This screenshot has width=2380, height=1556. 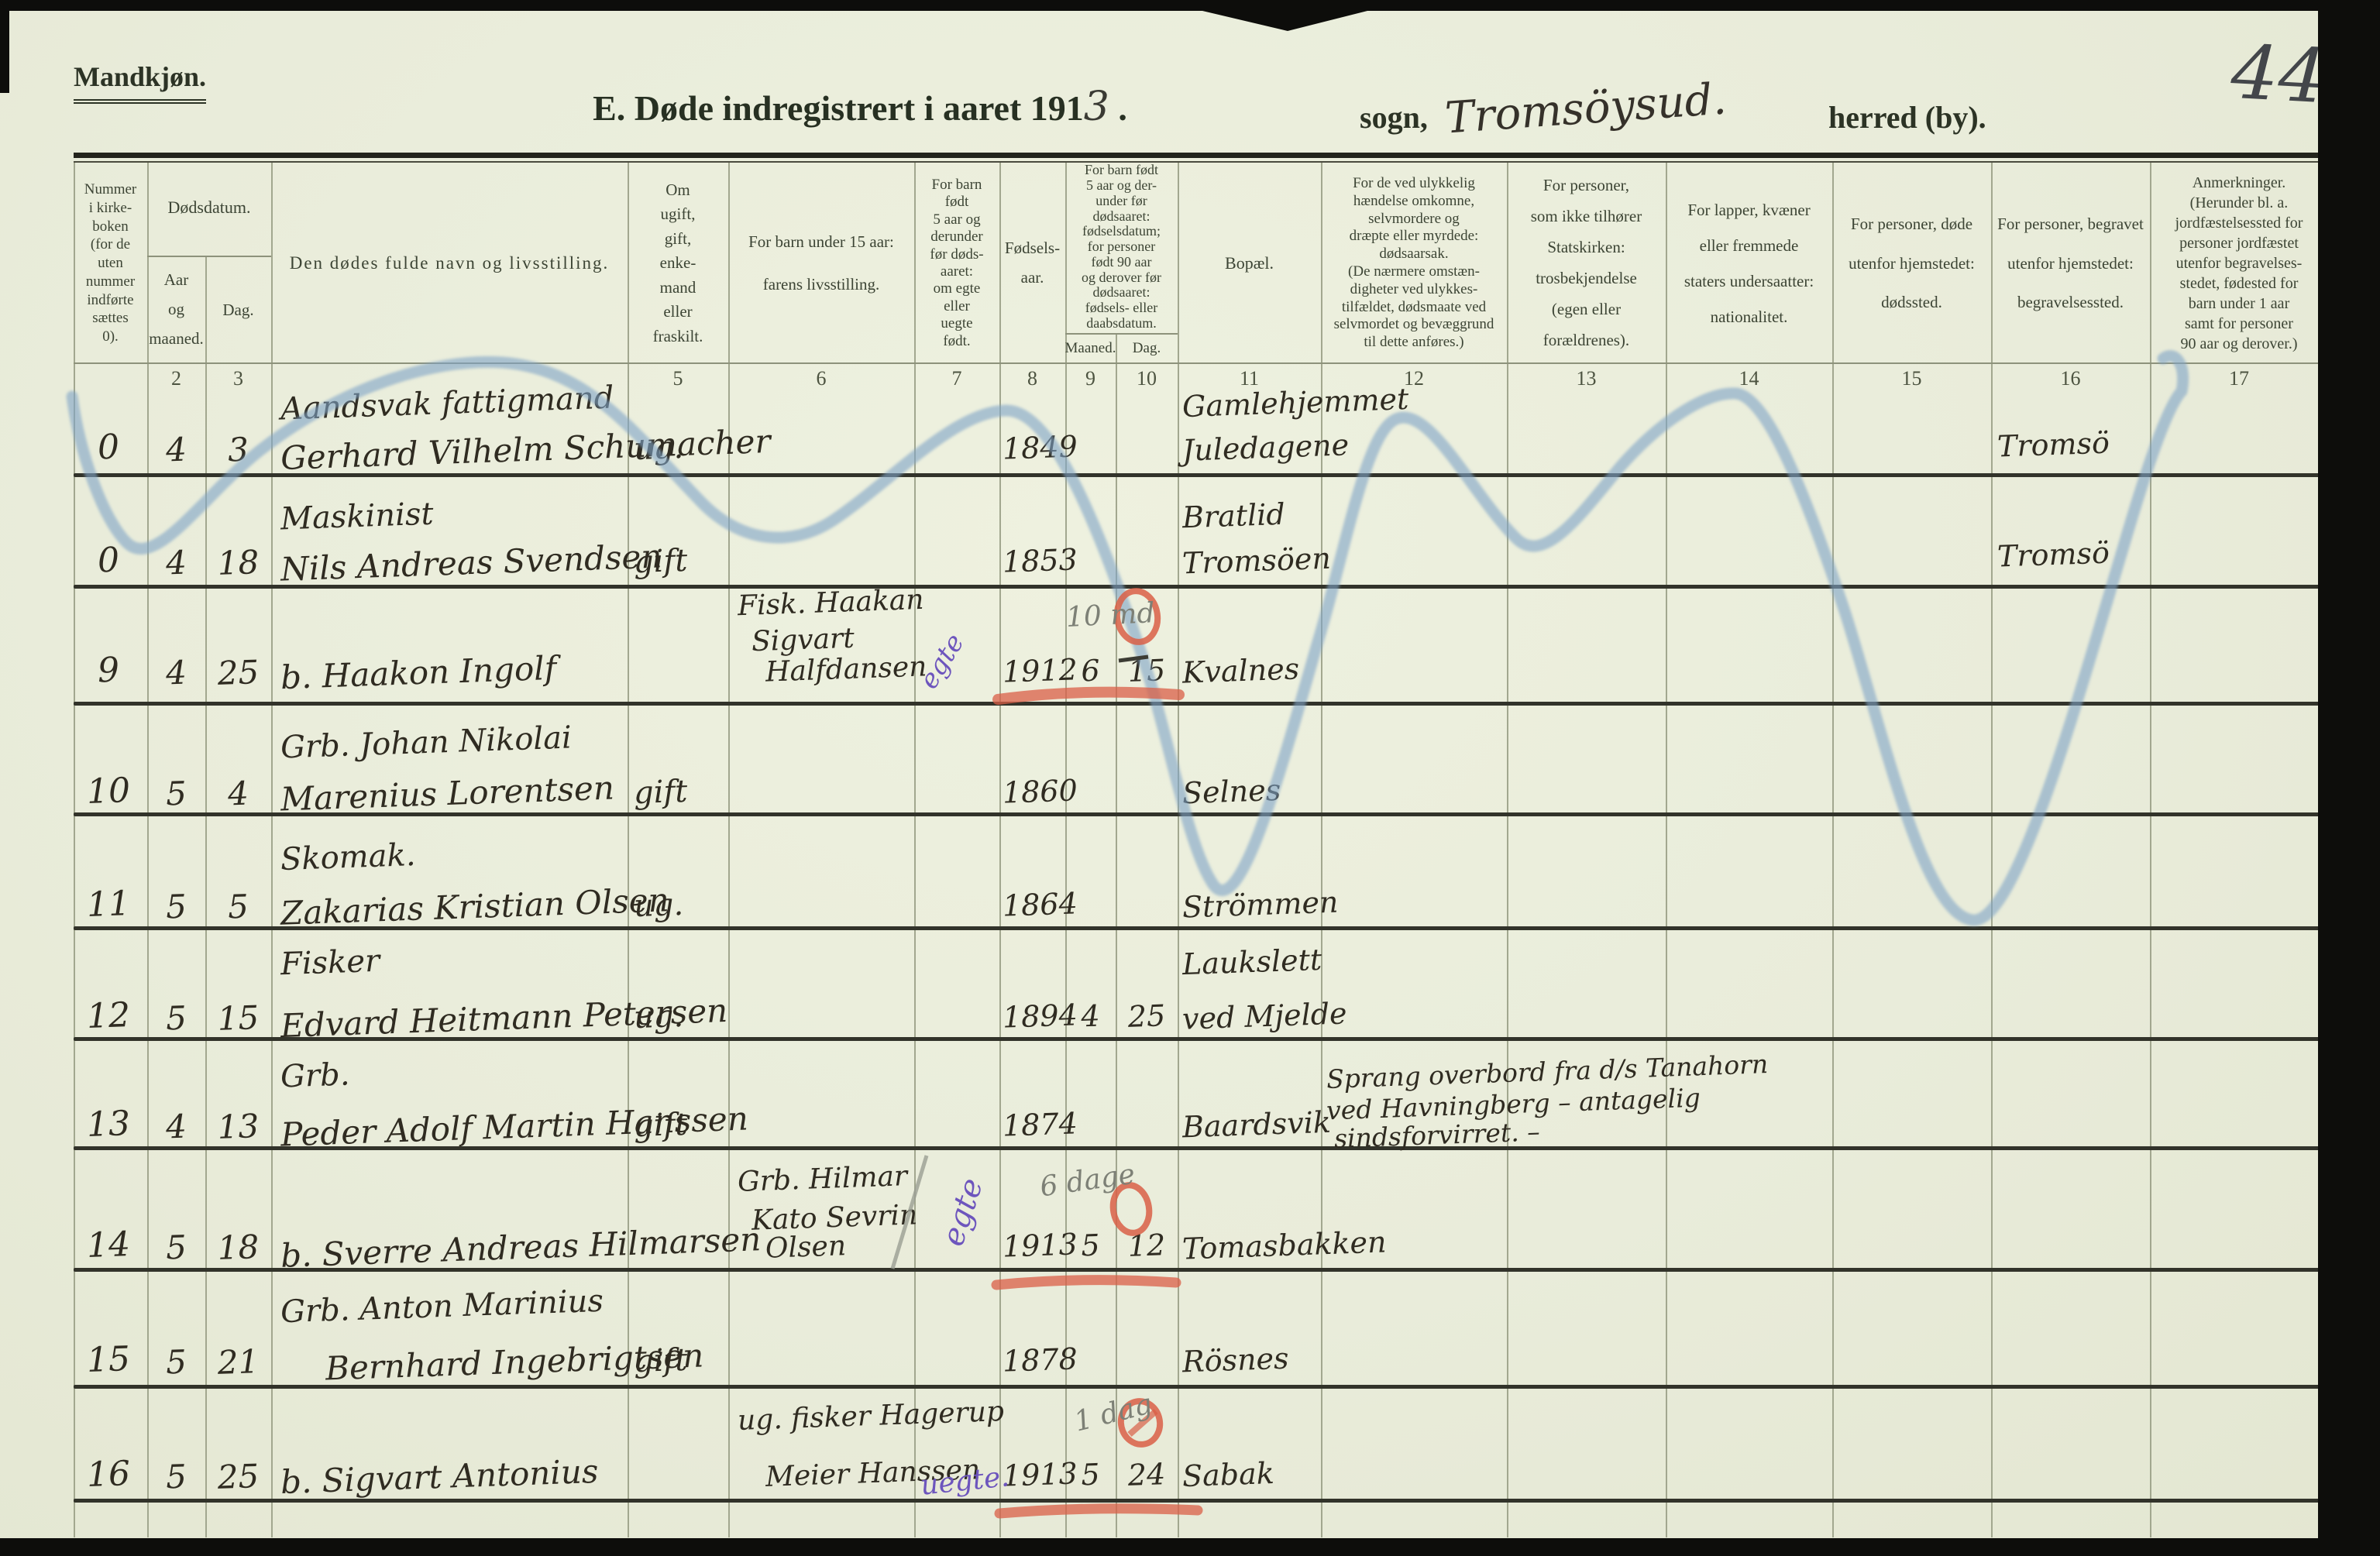 I want to click on entry-occupation-line: Aandsvak fattigmand, so click(x=447, y=404).